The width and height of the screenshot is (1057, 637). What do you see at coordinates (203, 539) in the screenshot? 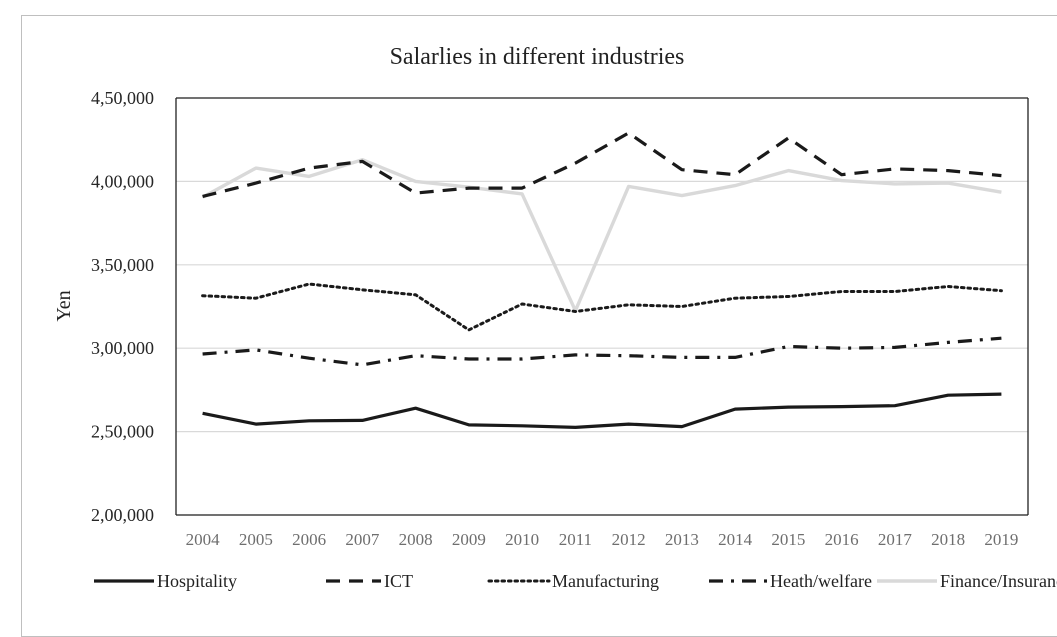
I see `x-tick-label: 2004` at bounding box center [203, 539].